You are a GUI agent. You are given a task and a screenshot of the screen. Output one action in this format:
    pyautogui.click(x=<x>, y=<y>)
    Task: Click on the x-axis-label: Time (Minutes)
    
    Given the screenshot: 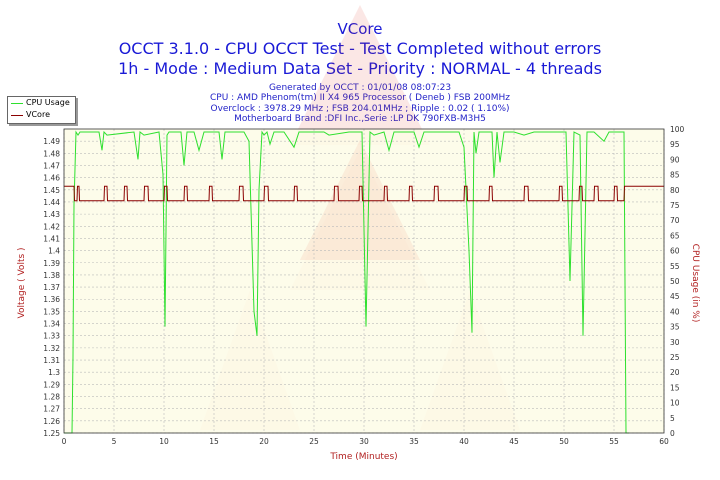 What is the action you would take?
    pyautogui.click(x=363, y=457)
    